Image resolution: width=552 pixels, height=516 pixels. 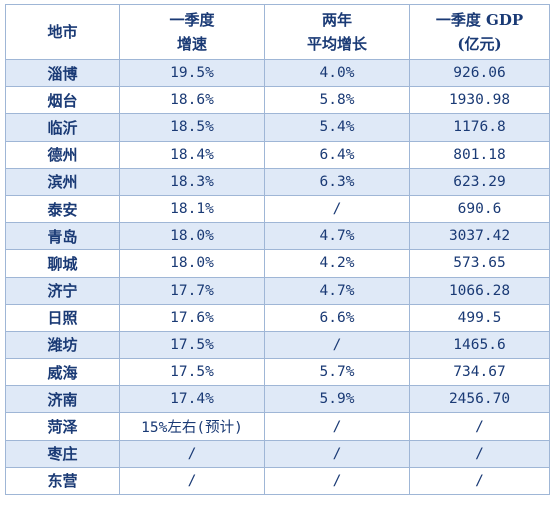 I want to click on gdp-cell: 2456.70, so click(x=479, y=399).